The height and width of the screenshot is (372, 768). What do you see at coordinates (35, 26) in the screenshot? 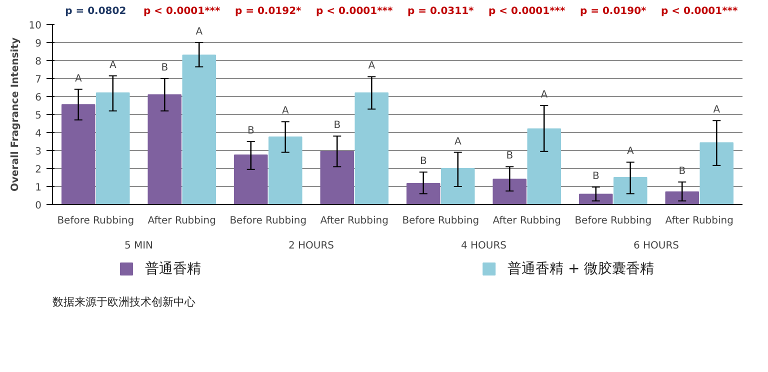
I see `y-tick-label: 10` at bounding box center [35, 26].